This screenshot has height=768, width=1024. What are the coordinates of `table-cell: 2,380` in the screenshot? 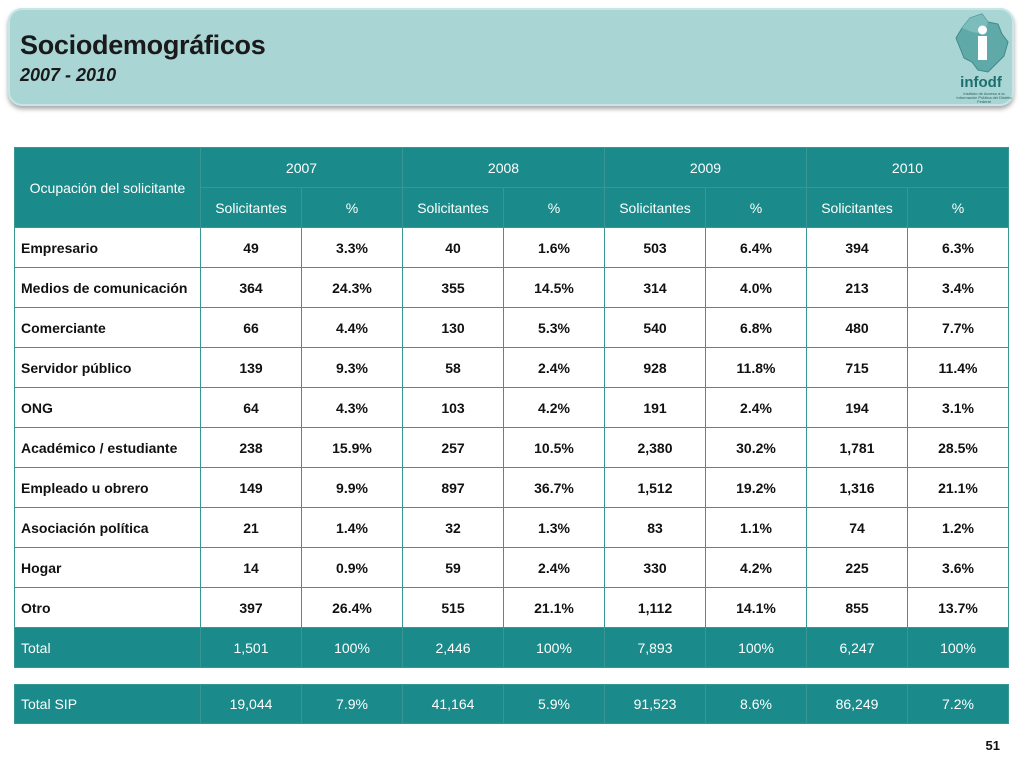 It's located at (655, 447).